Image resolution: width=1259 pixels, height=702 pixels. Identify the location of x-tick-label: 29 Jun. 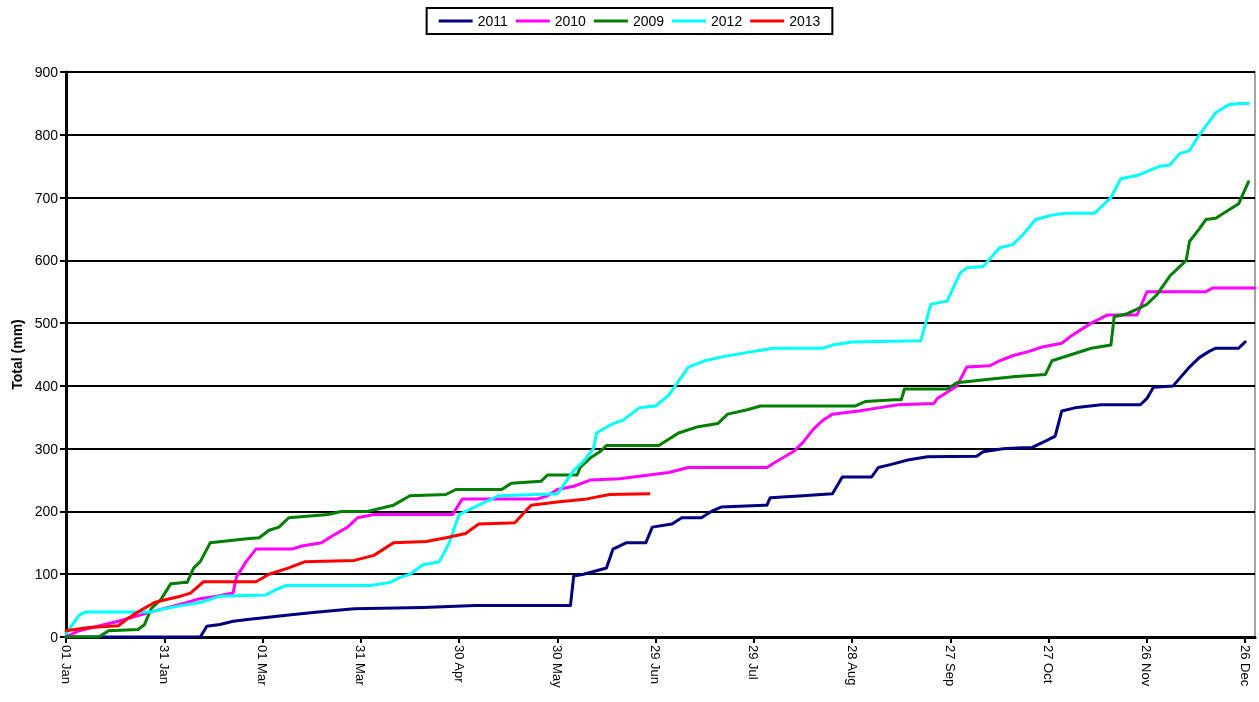
(656, 665).